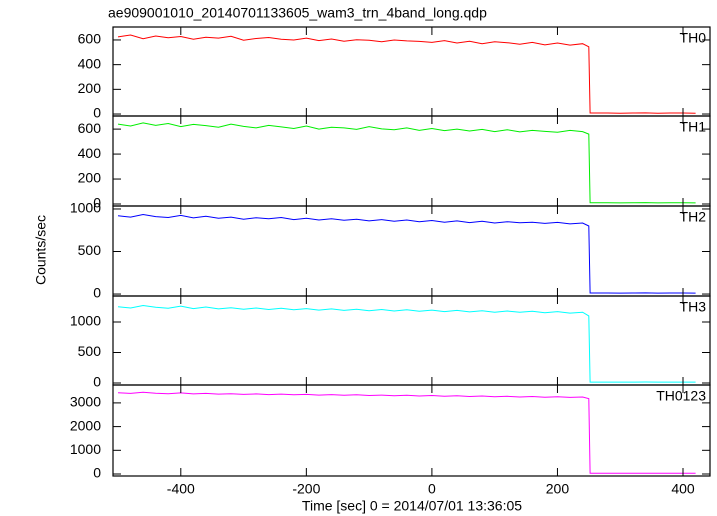 This screenshot has height=516, width=717. What do you see at coordinates (432, 489) in the screenshot?
I see `x-tick-label: 0` at bounding box center [432, 489].